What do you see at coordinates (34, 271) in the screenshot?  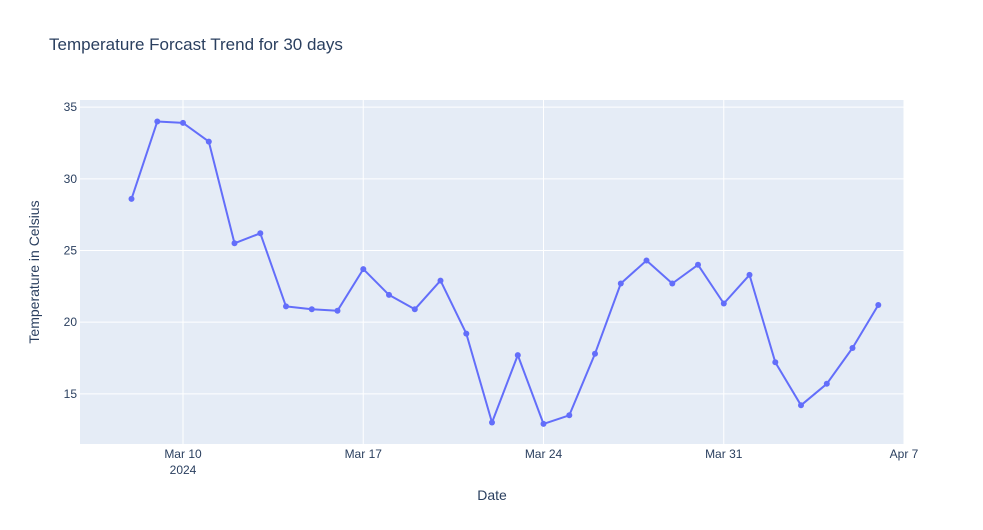 I see `y-axis-title: Temperature in Celsius` at bounding box center [34, 271].